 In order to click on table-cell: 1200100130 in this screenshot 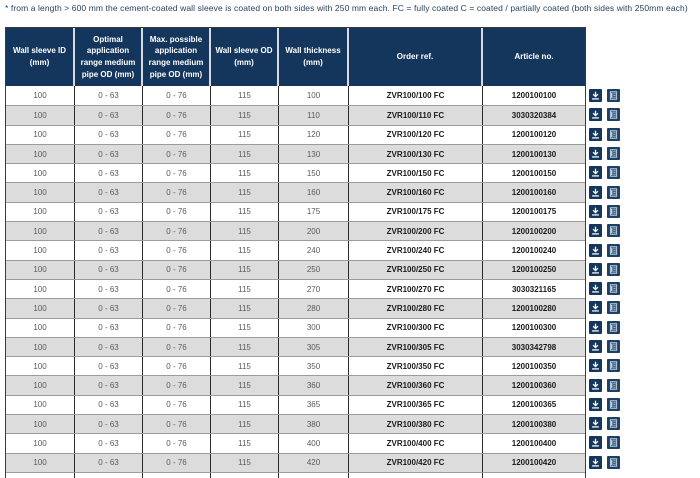, I will do `click(534, 154)`.